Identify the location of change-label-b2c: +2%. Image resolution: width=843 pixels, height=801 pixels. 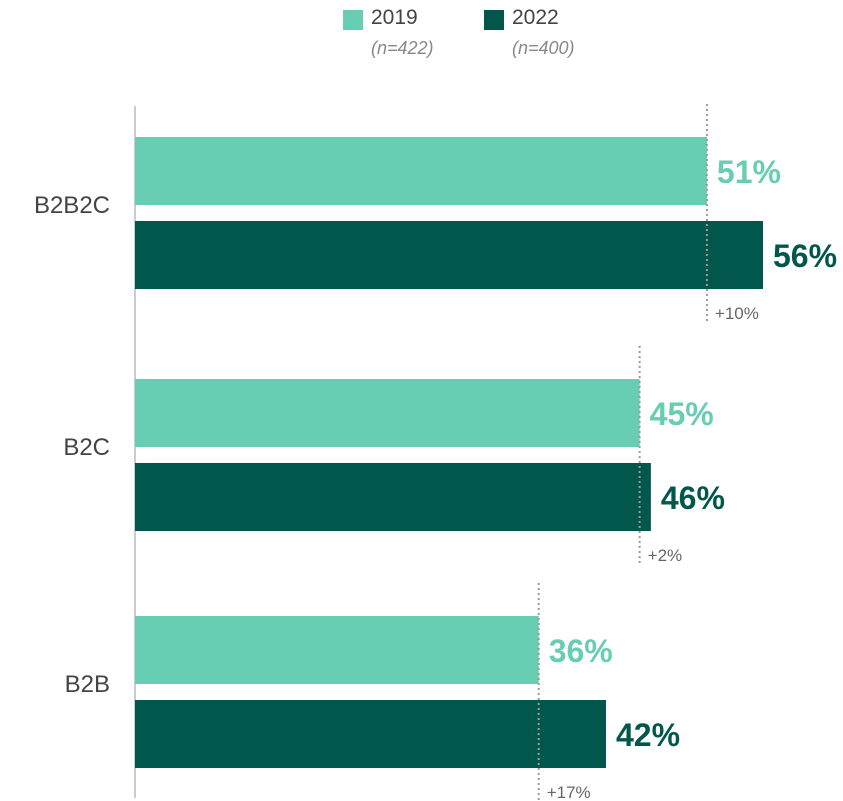
(665, 555).